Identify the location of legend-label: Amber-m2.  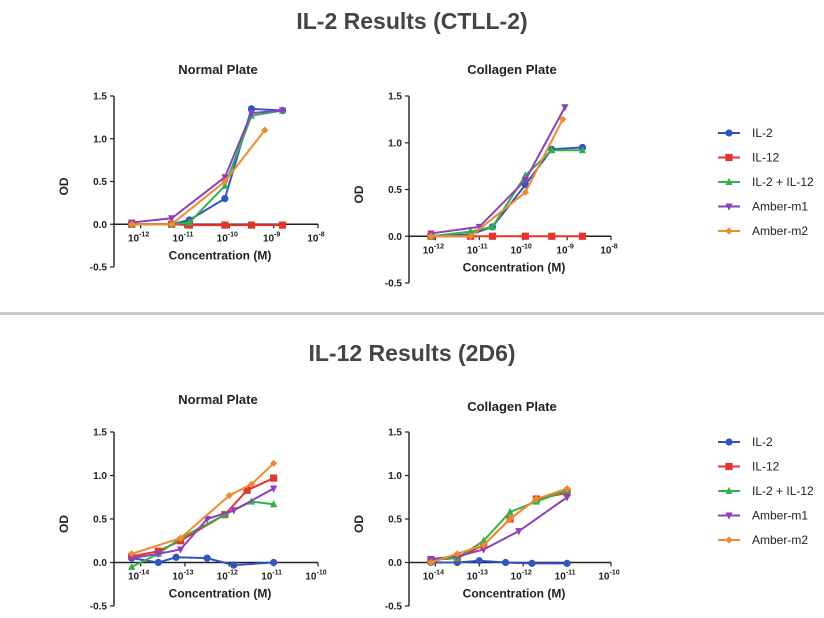
(780, 540).